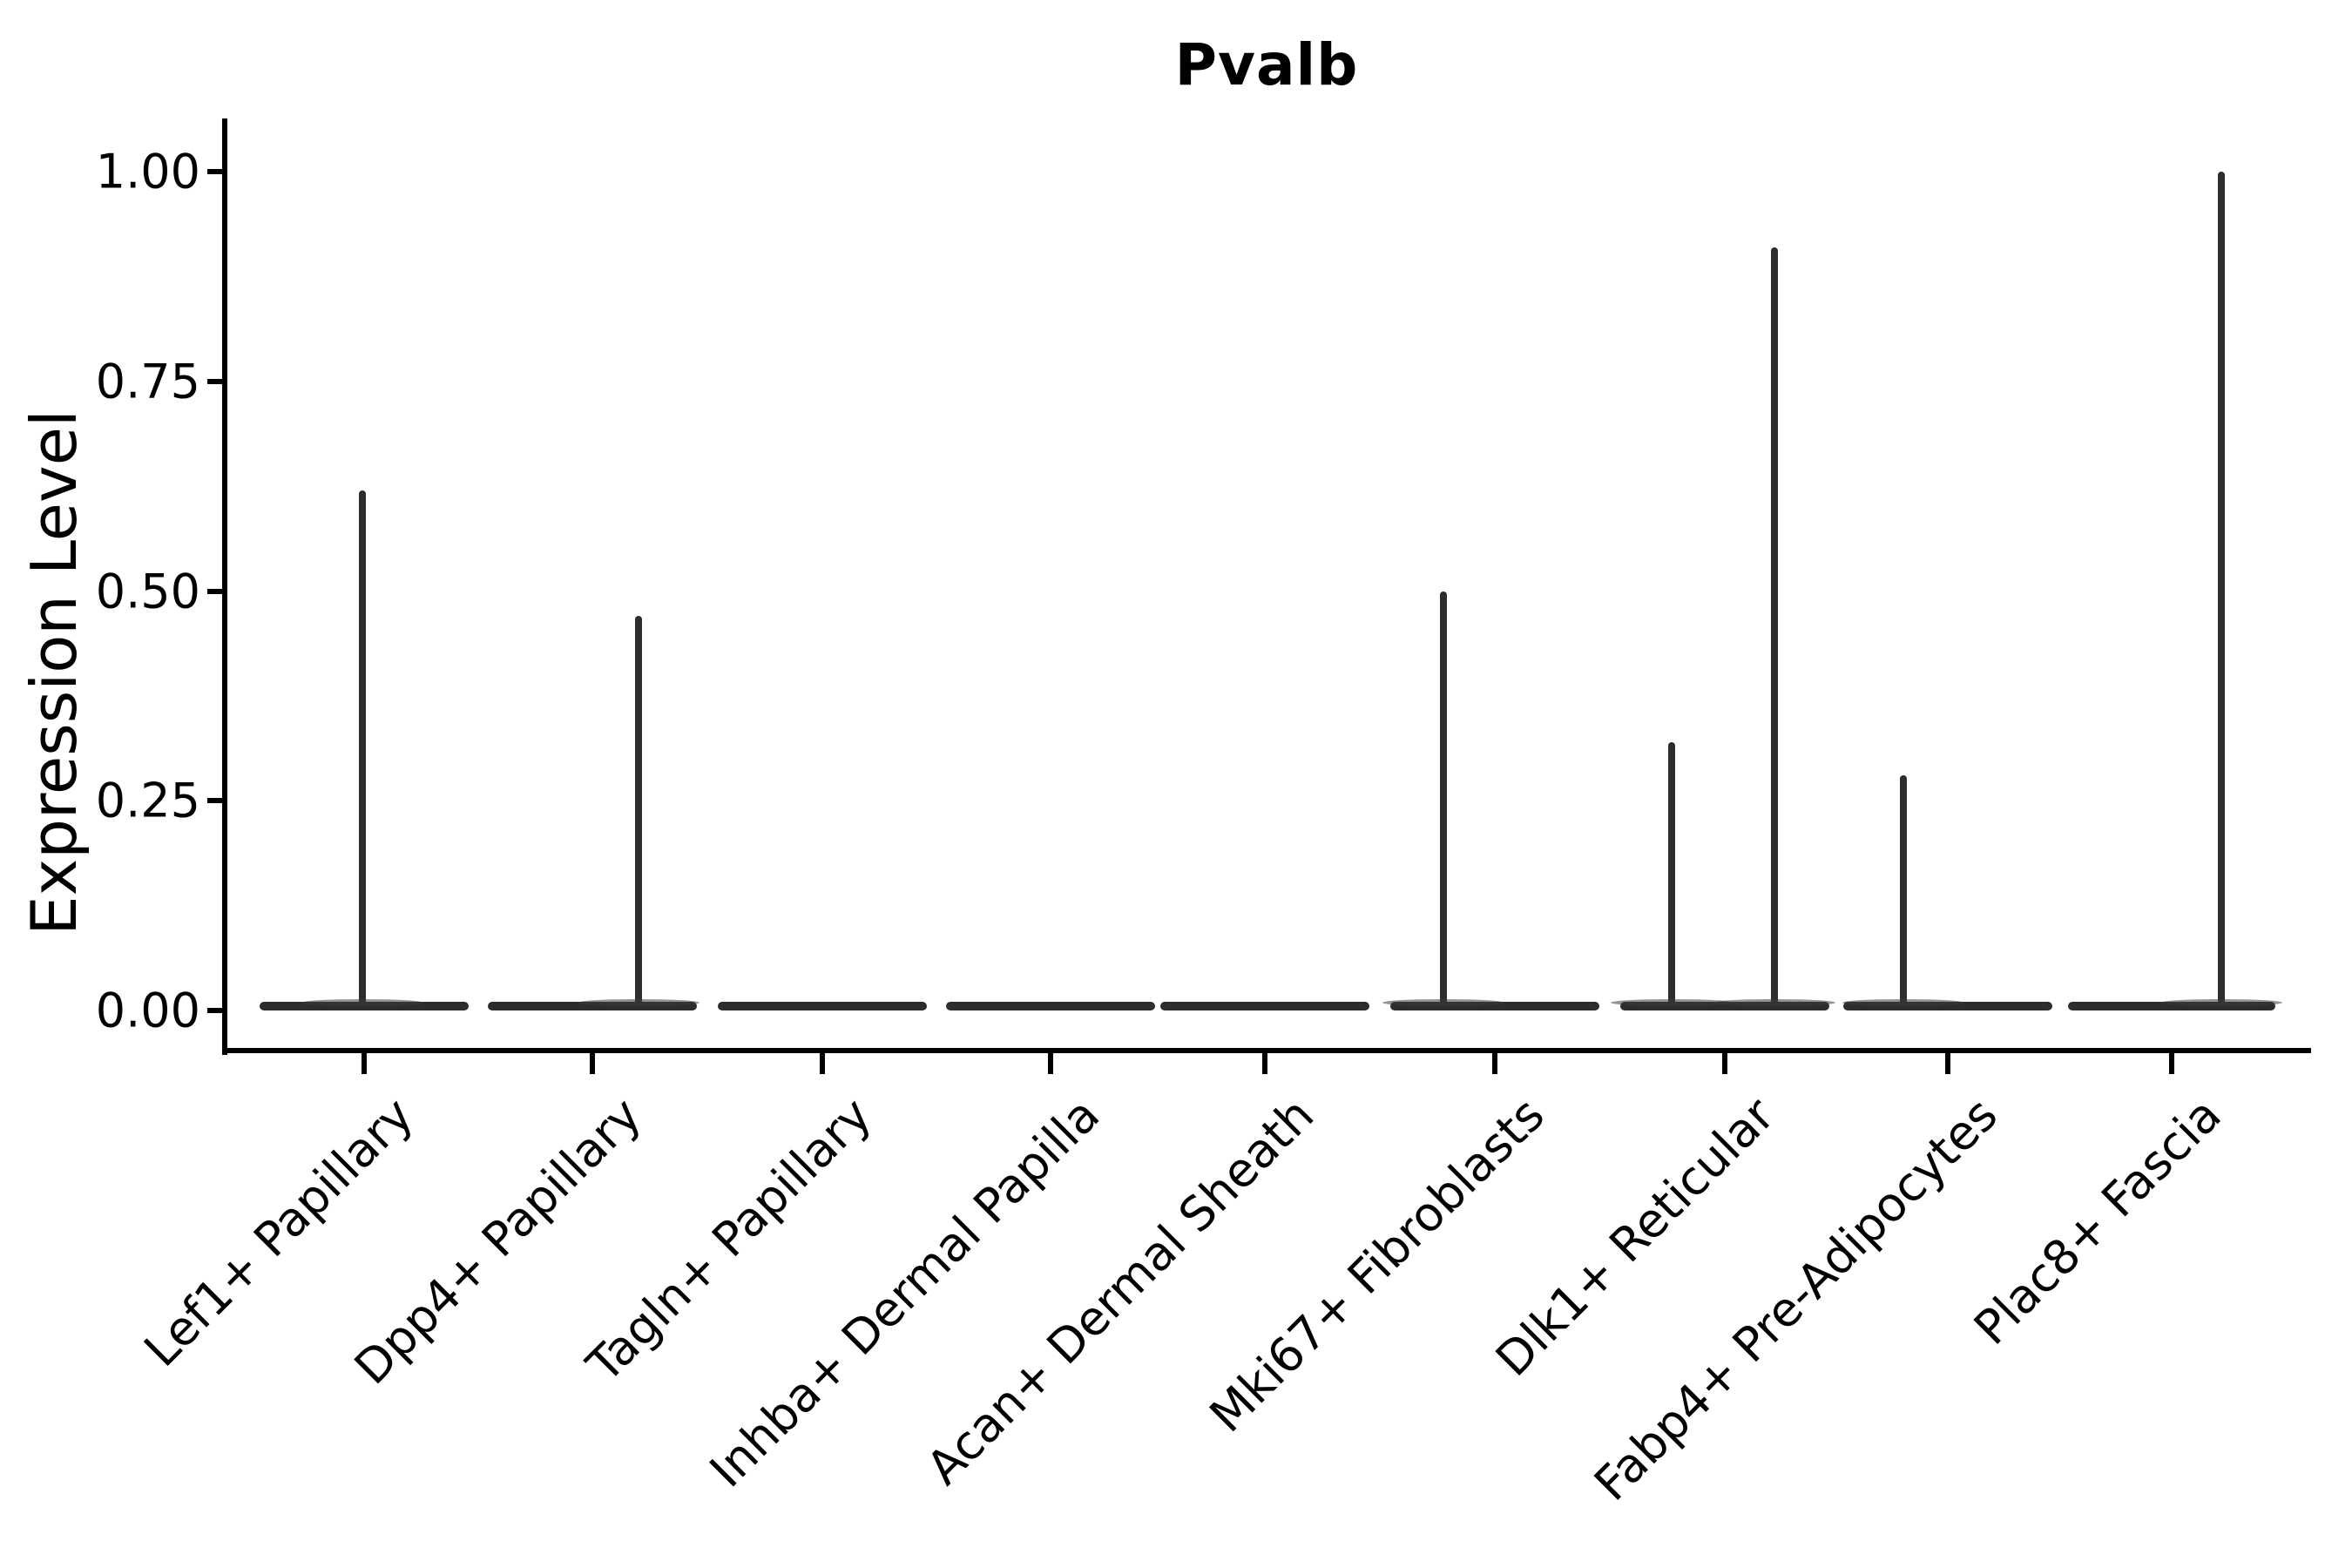 The height and width of the screenshot is (1568, 2352). What do you see at coordinates (147, 1011) in the screenshot?
I see `y-tick-label: 0.00` at bounding box center [147, 1011].